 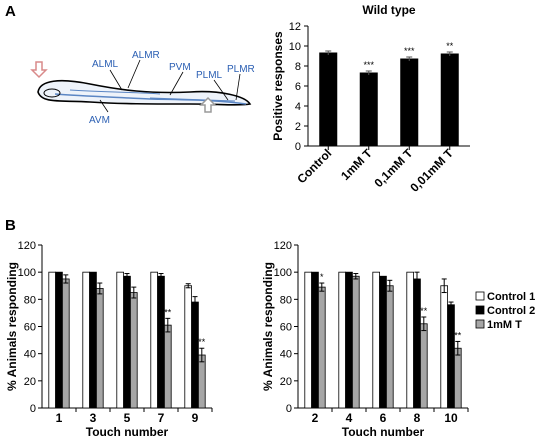 What do you see at coordinates (104, 106) in the screenshot?
I see `label-line-avm` at bounding box center [104, 106].